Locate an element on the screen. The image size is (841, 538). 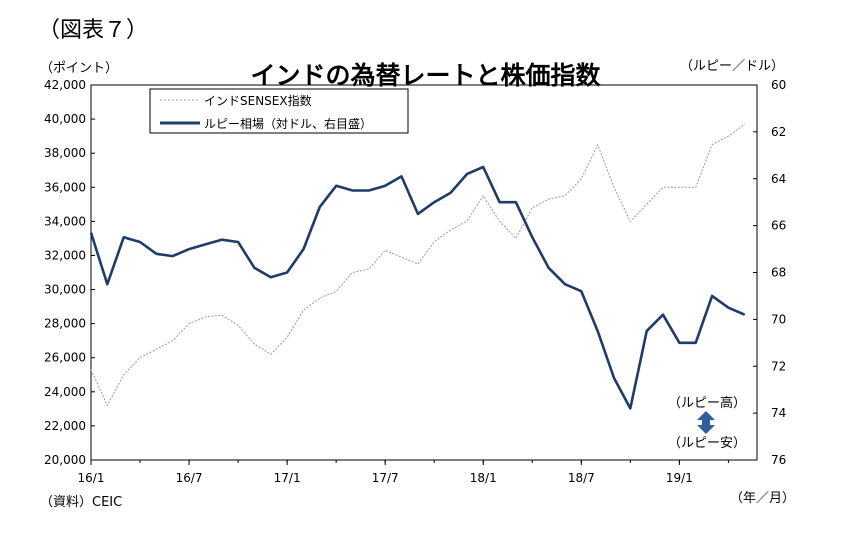
y-right-tick-label: 76 is located at coordinates (778, 460).